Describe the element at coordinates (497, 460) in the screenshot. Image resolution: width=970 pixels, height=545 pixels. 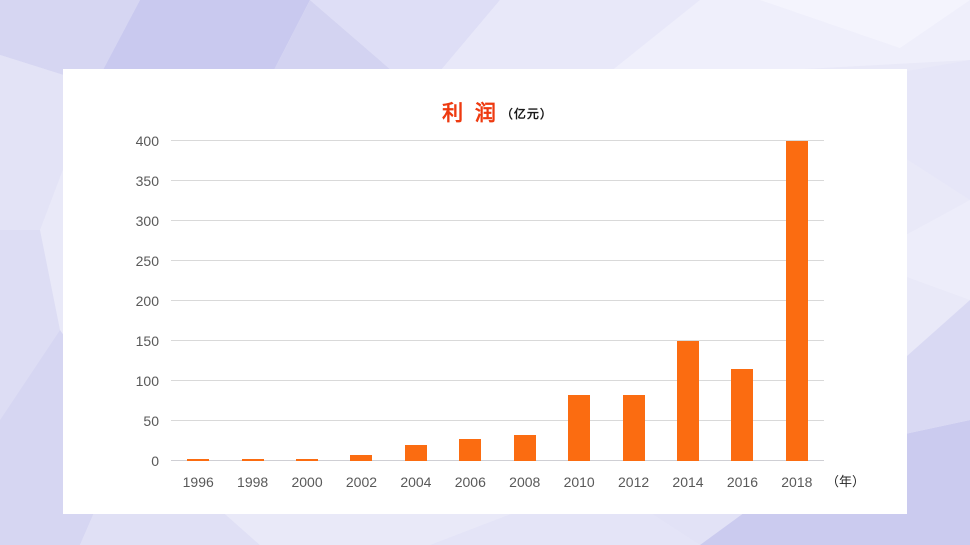
I see `x-axis-line` at that location.